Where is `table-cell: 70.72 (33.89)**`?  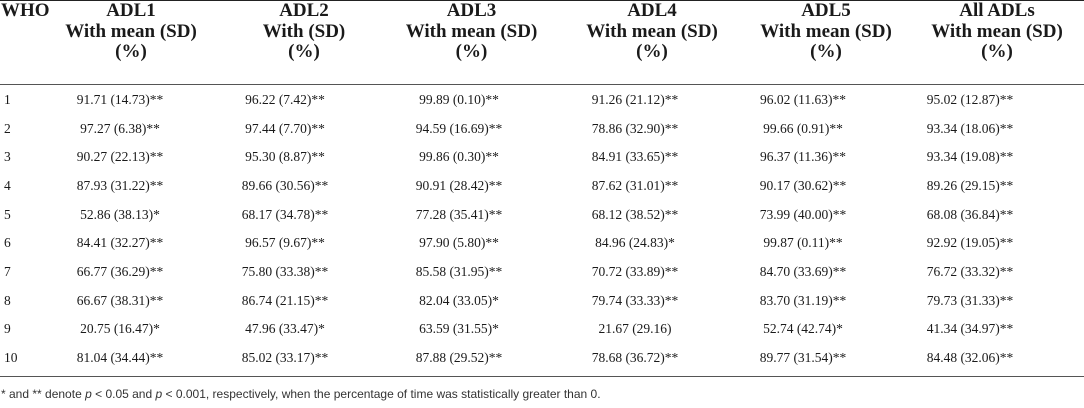 table-cell: 70.72 (33.89)** is located at coordinates (635, 271).